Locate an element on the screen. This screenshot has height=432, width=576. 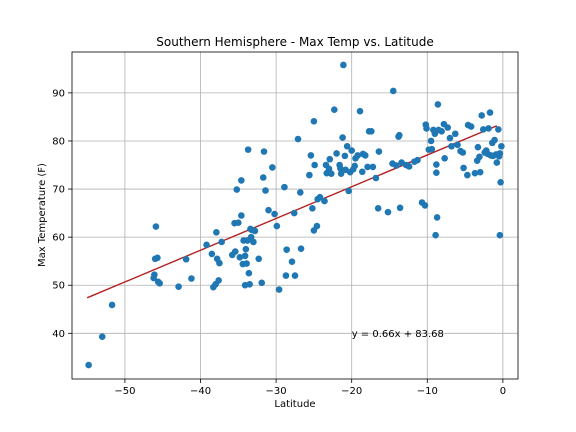
y-tick-label: 90 is located at coordinates (58, 93).